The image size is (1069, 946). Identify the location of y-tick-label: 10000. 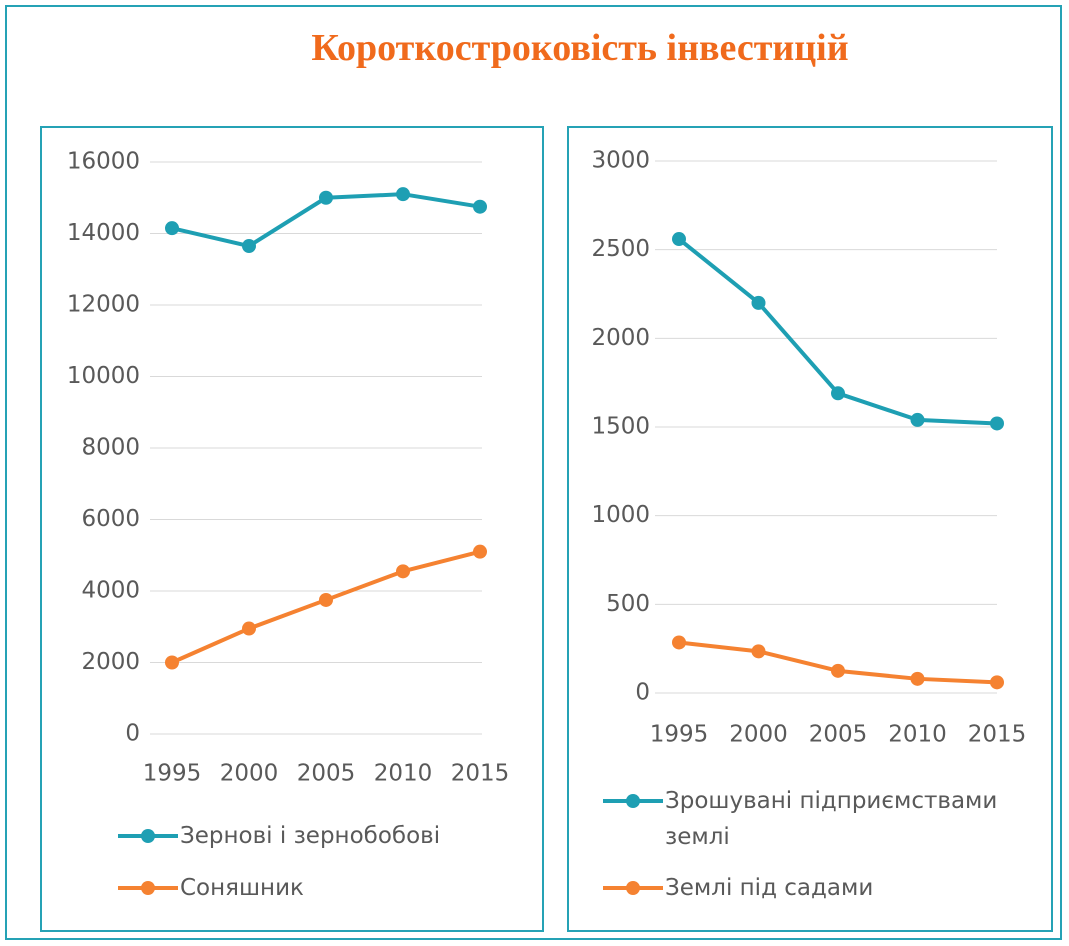
(103, 376).